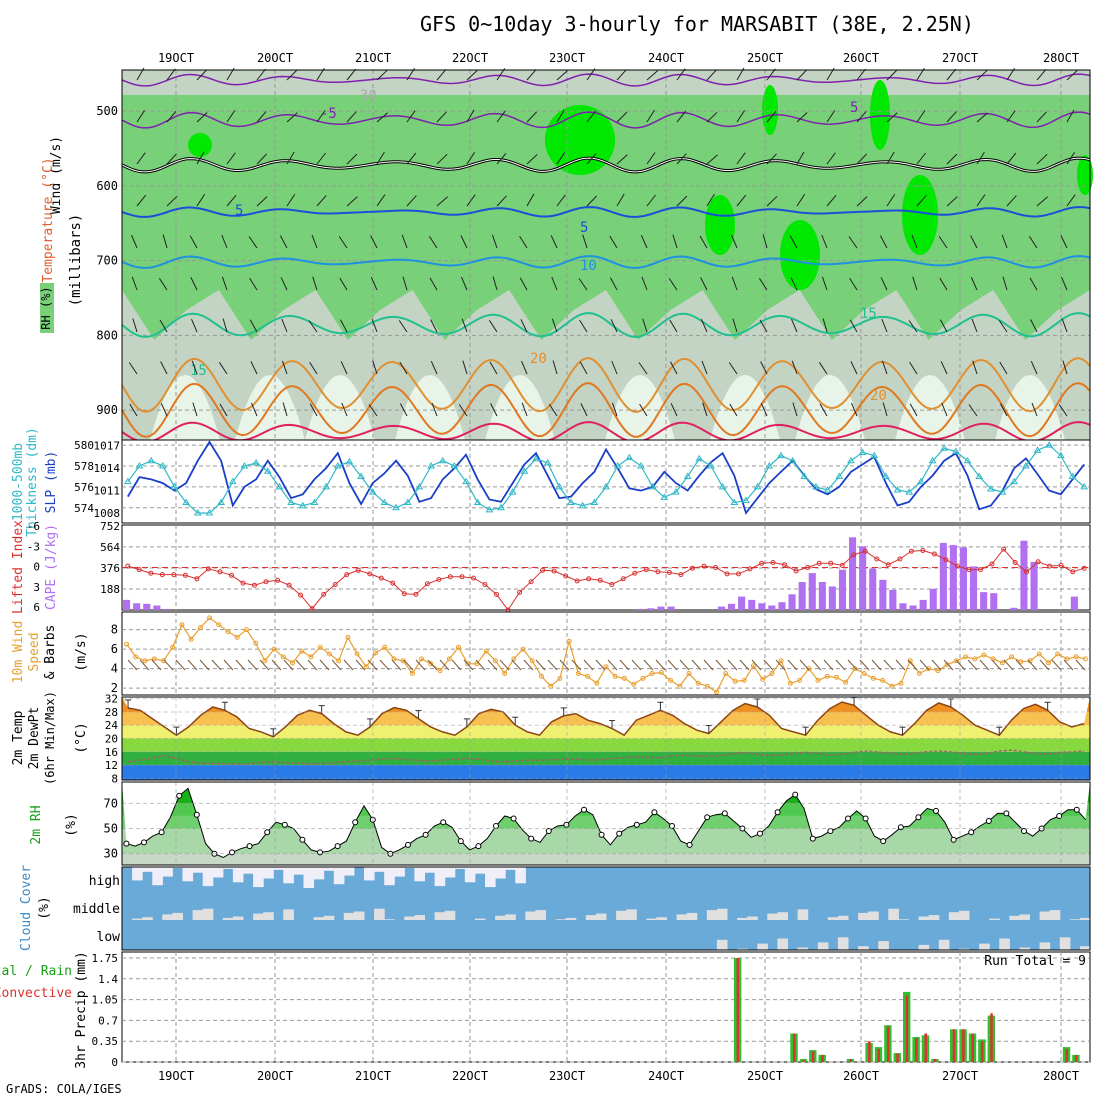 The width and height of the screenshot is (1100, 1100). What do you see at coordinates (111, 752) in the screenshot?
I see `temp-tick-label: 16` at bounding box center [111, 752].